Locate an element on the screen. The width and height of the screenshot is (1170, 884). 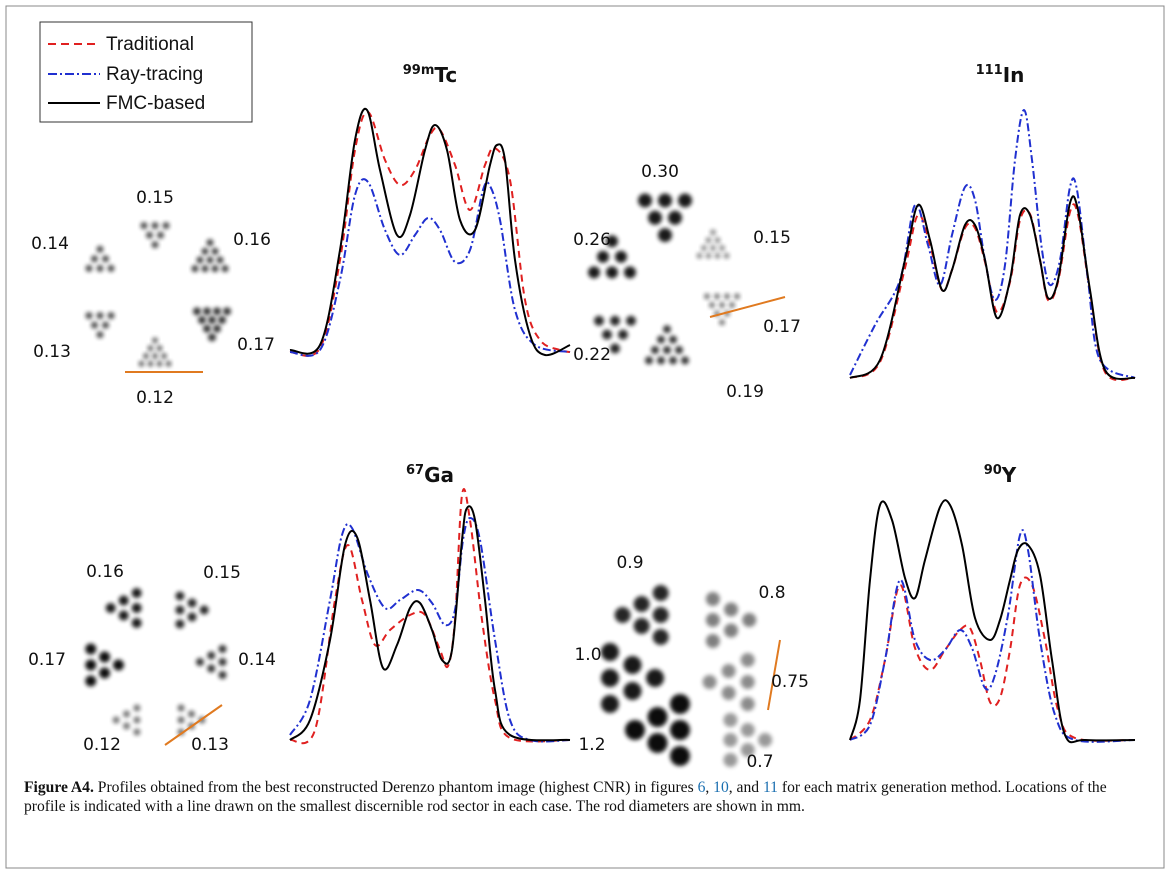
rod-label: 0.12 is located at coordinates (102, 745).